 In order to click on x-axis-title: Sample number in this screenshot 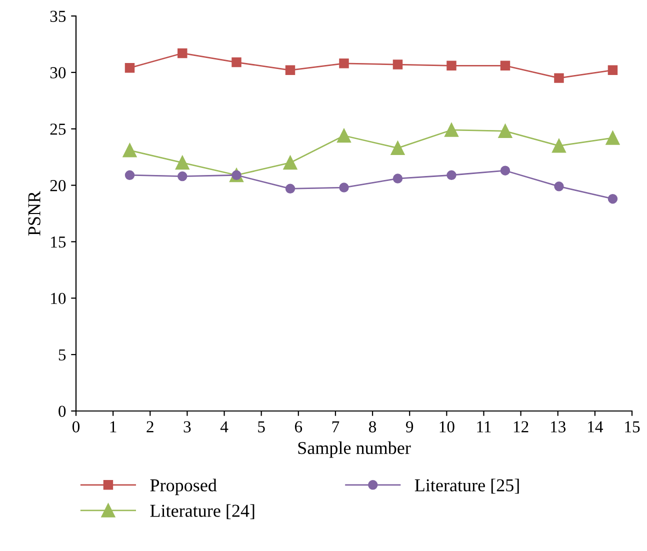, I will do `click(354, 449)`.